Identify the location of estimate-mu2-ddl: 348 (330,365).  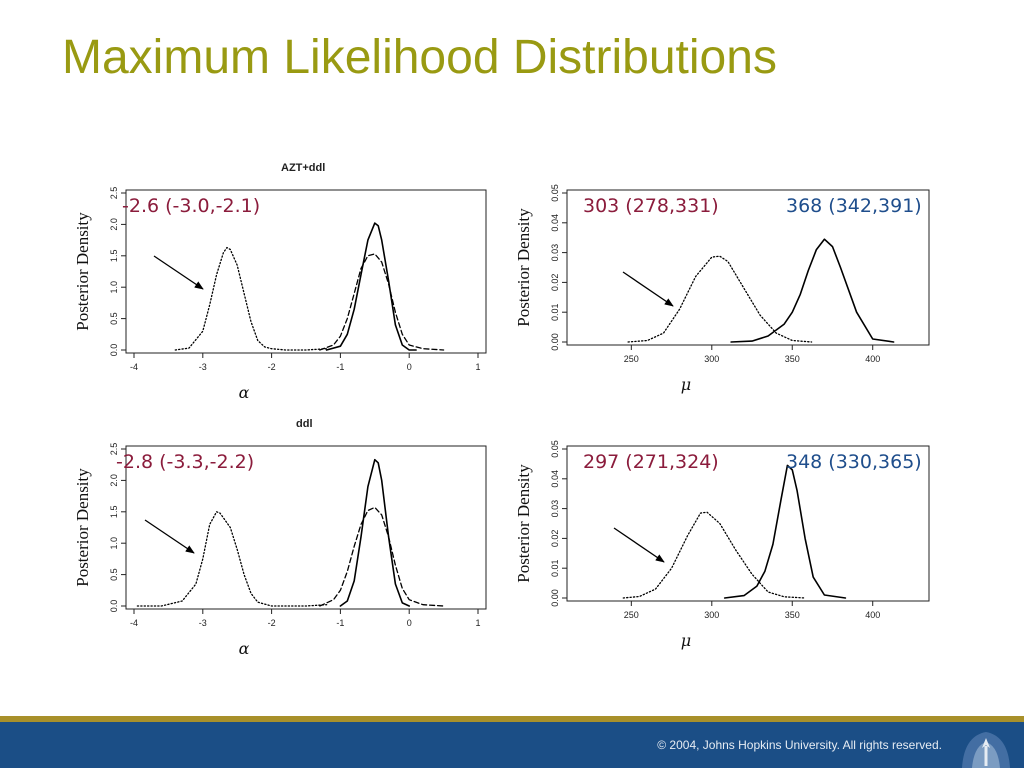
(854, 462).